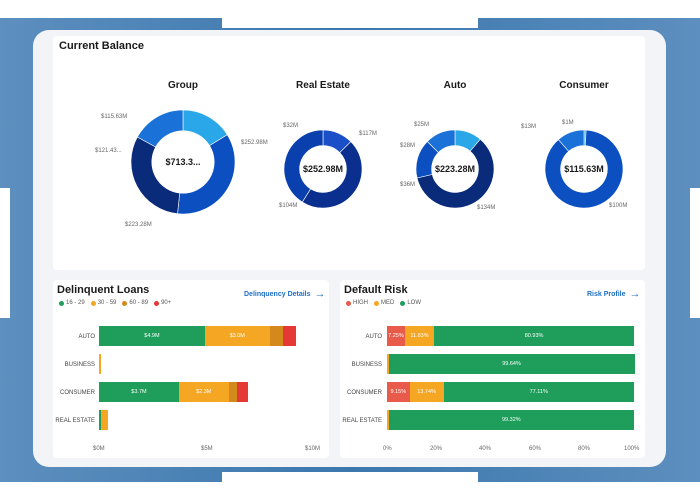  Describe the element at coordinates (207, 449) in the screenshot. I see `delinquent-axis-tick: $5M` at that location.